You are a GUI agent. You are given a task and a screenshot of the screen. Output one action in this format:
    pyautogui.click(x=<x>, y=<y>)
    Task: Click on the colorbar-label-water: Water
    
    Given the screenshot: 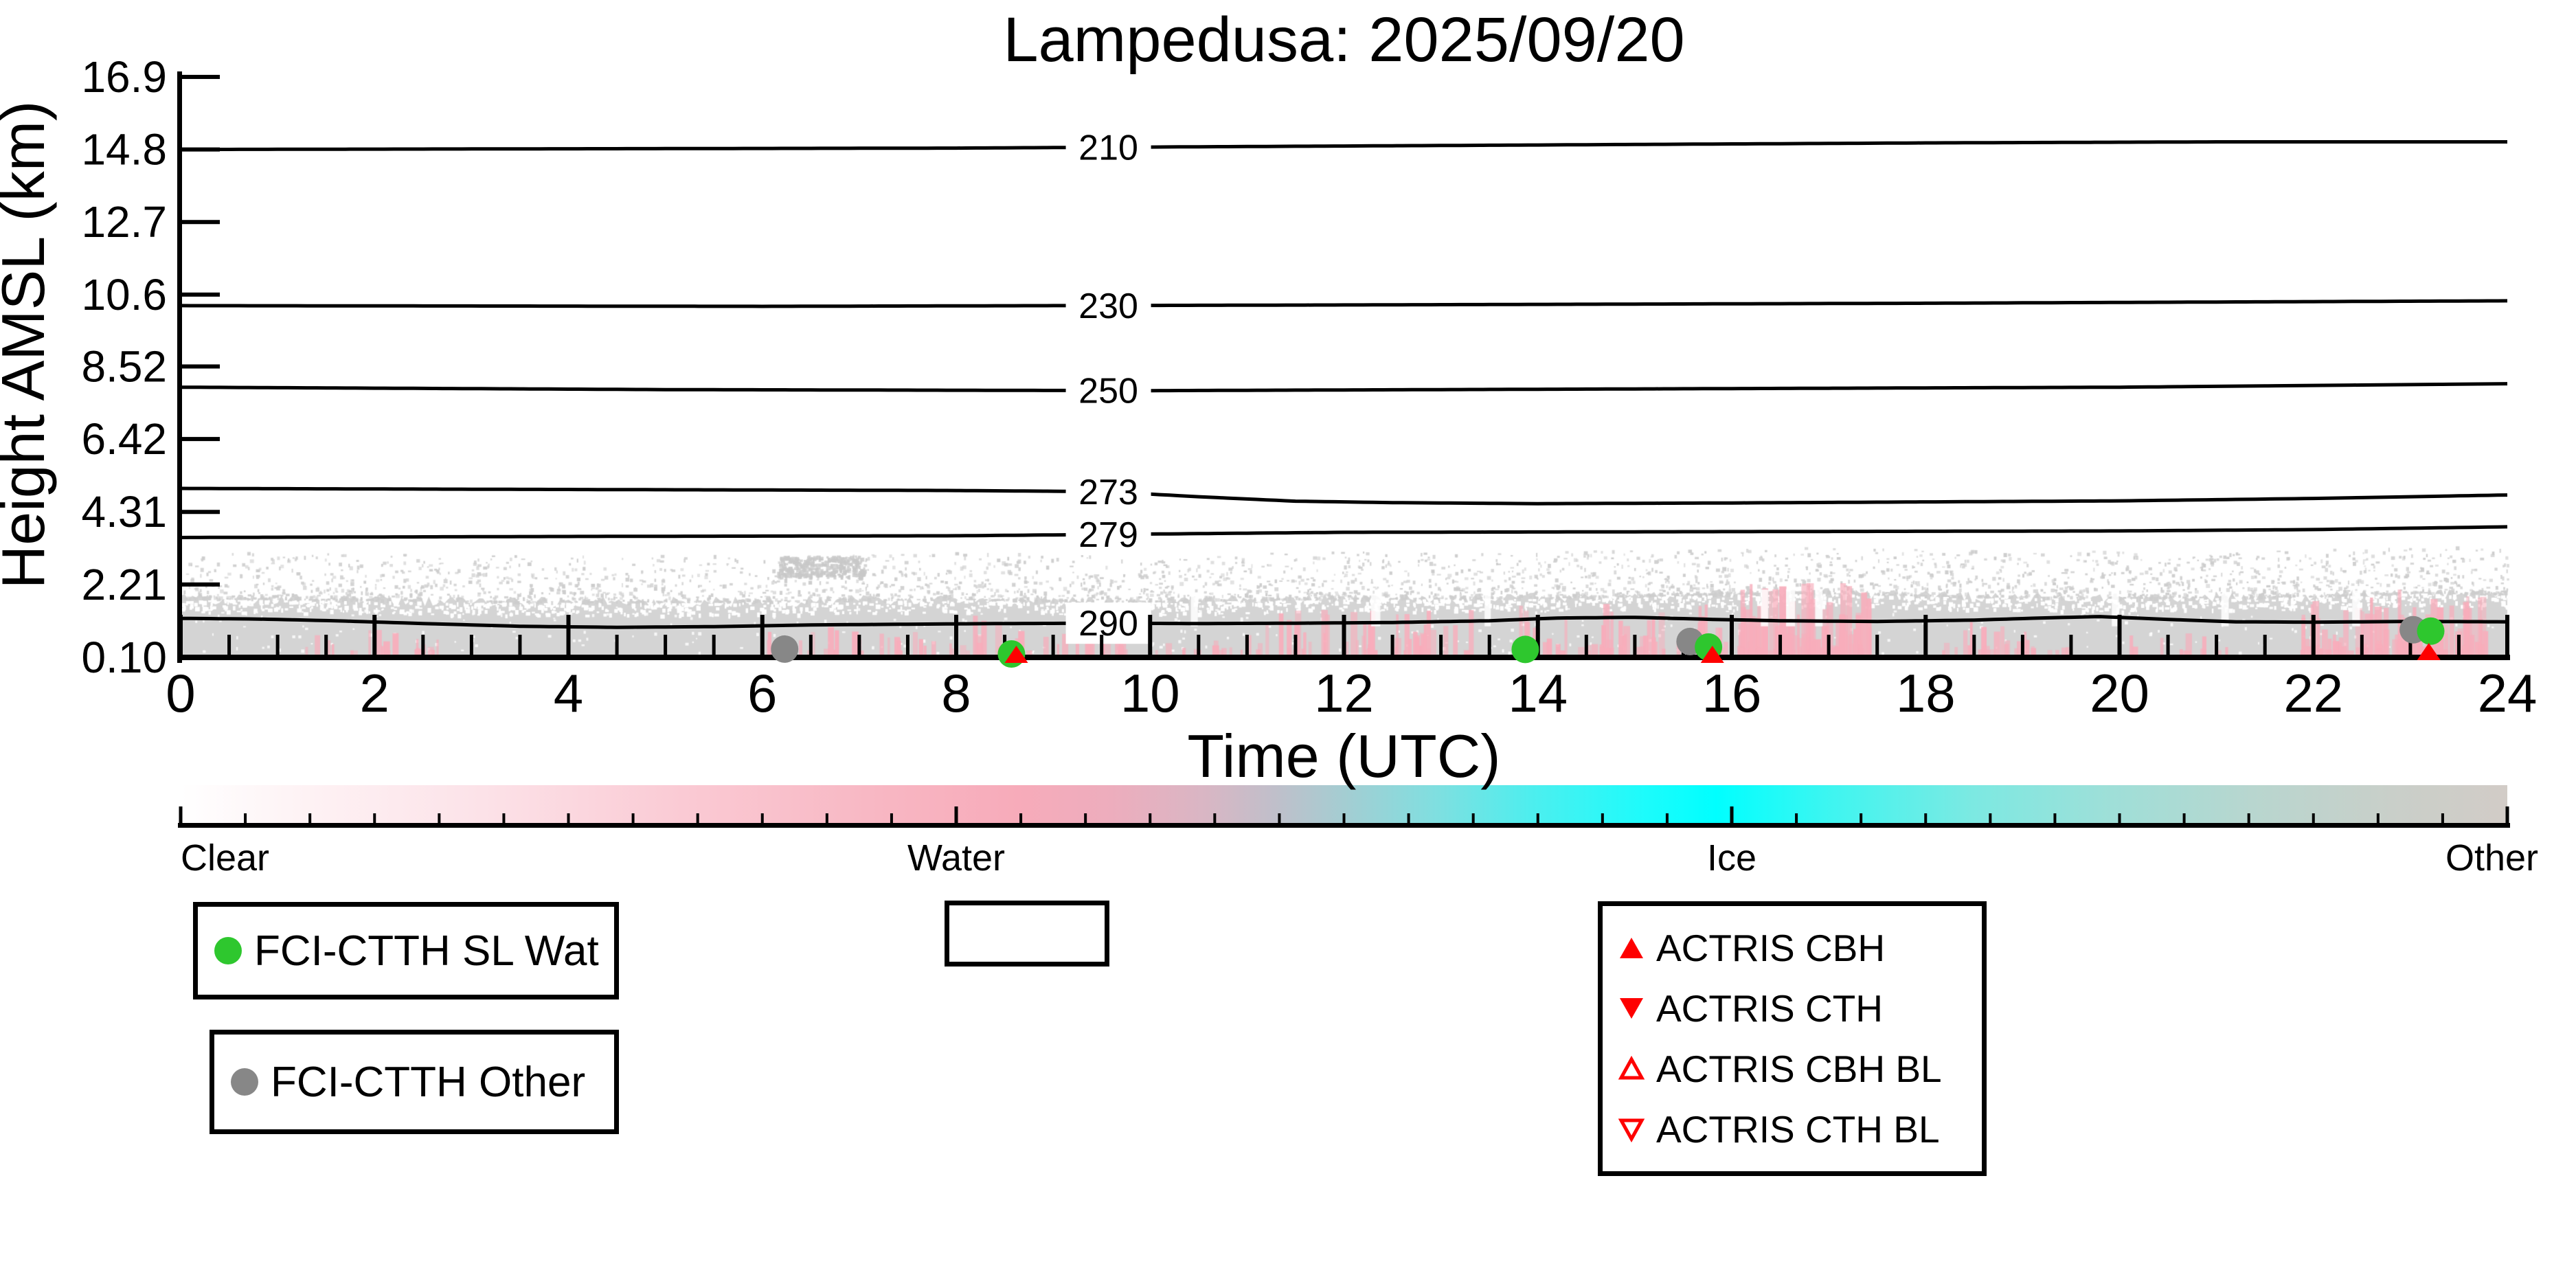 What is the action you would take?
    pyautogui.click(x=956, y=858)
    